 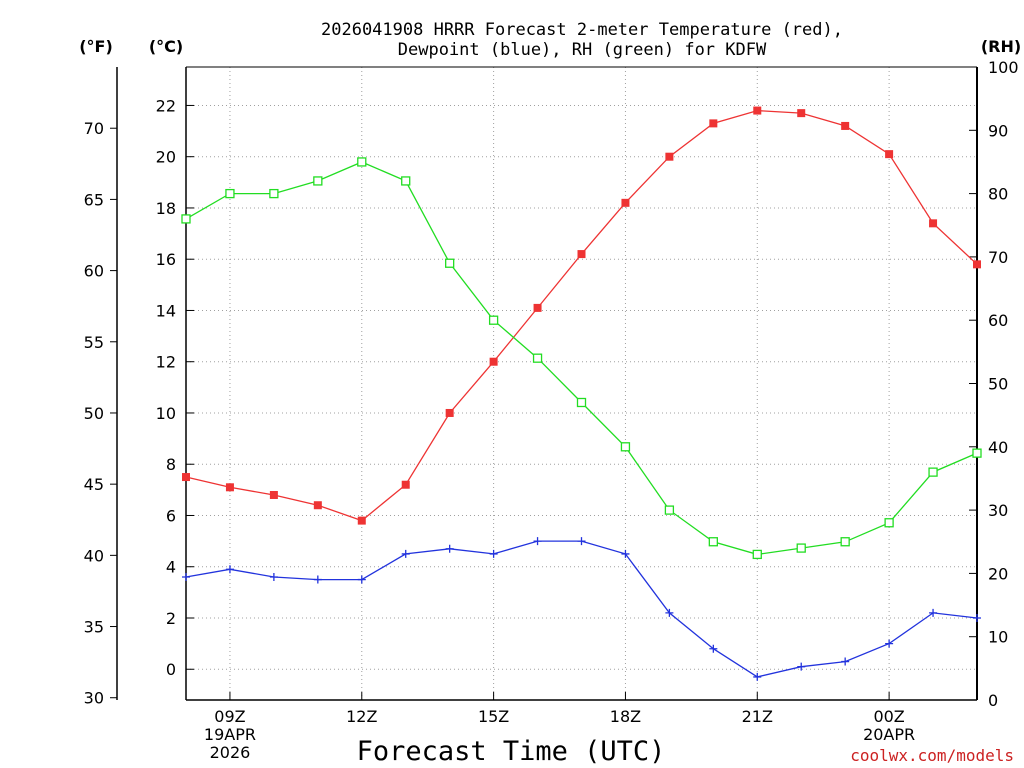 What do you see at coordinates (361, 716) in the screenshot?
I see `x-tick-label: 12Z` at bounding box center [361, 716].